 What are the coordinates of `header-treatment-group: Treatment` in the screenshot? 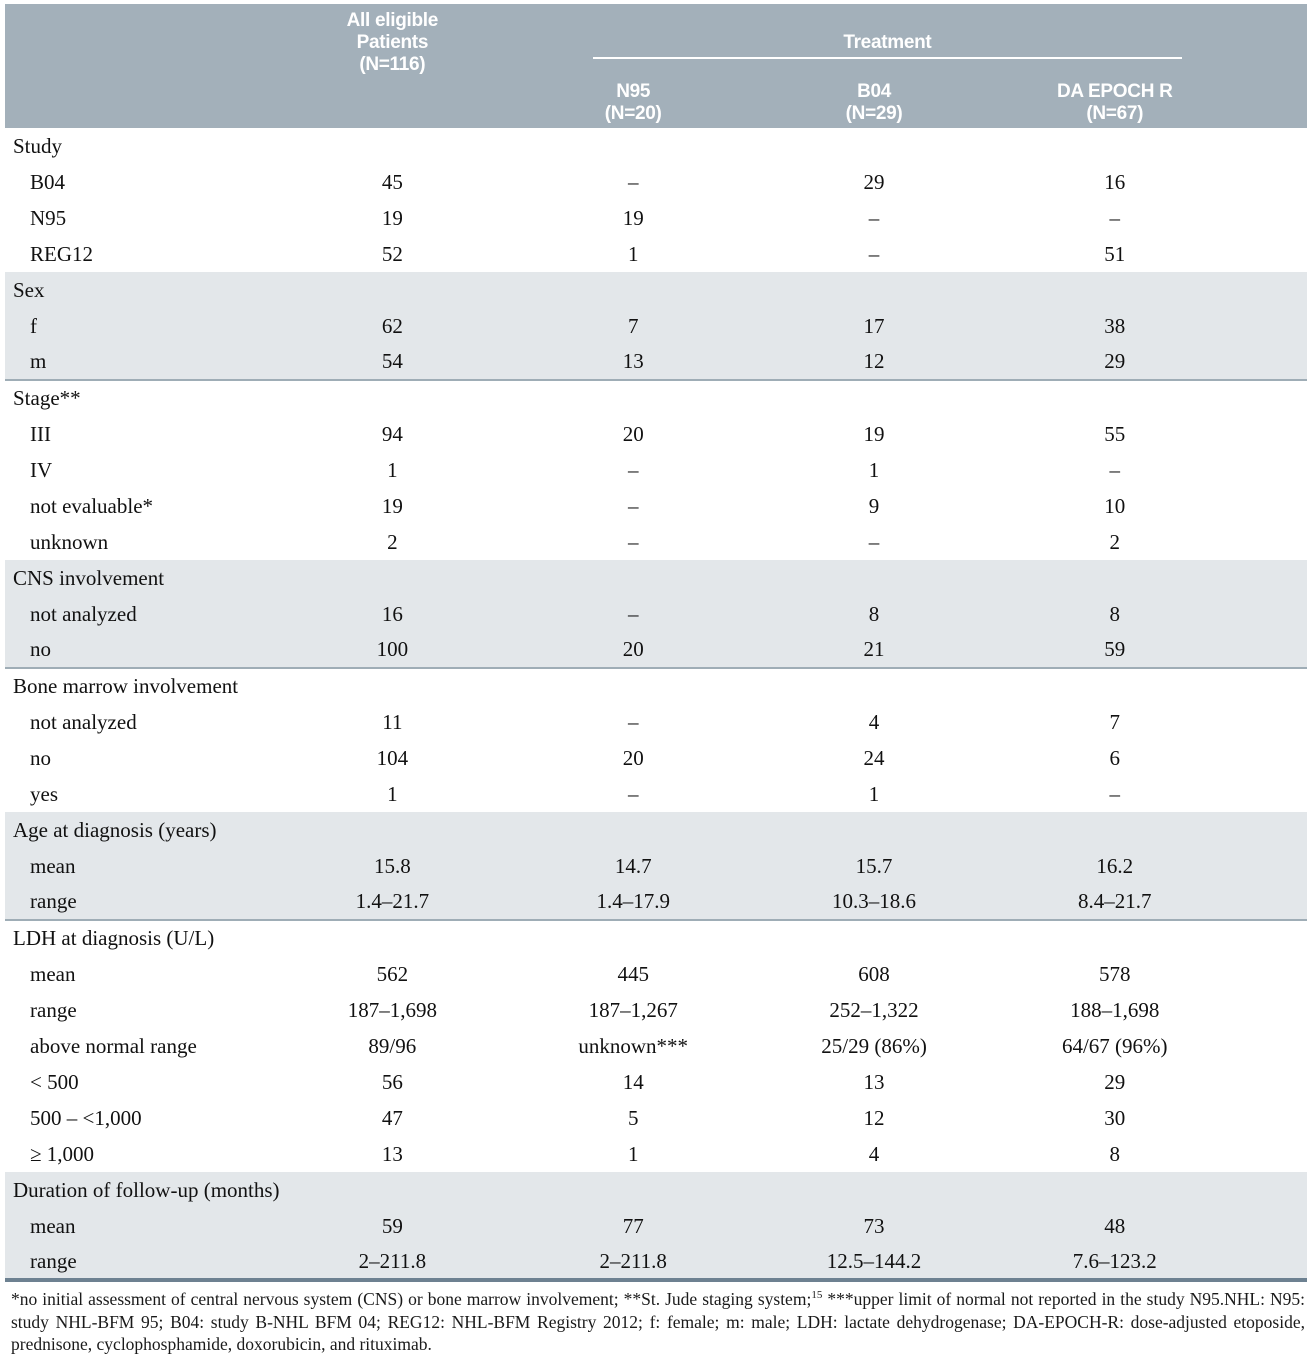 It's located at (909, 42).